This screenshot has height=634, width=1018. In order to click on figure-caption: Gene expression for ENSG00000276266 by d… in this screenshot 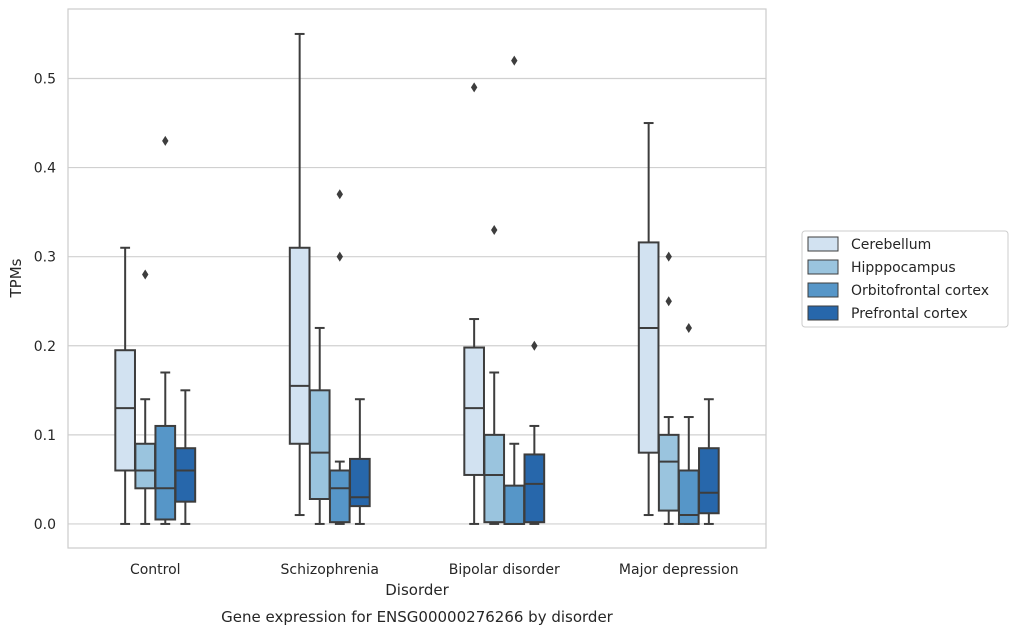, I will do `click(417, 617)`.